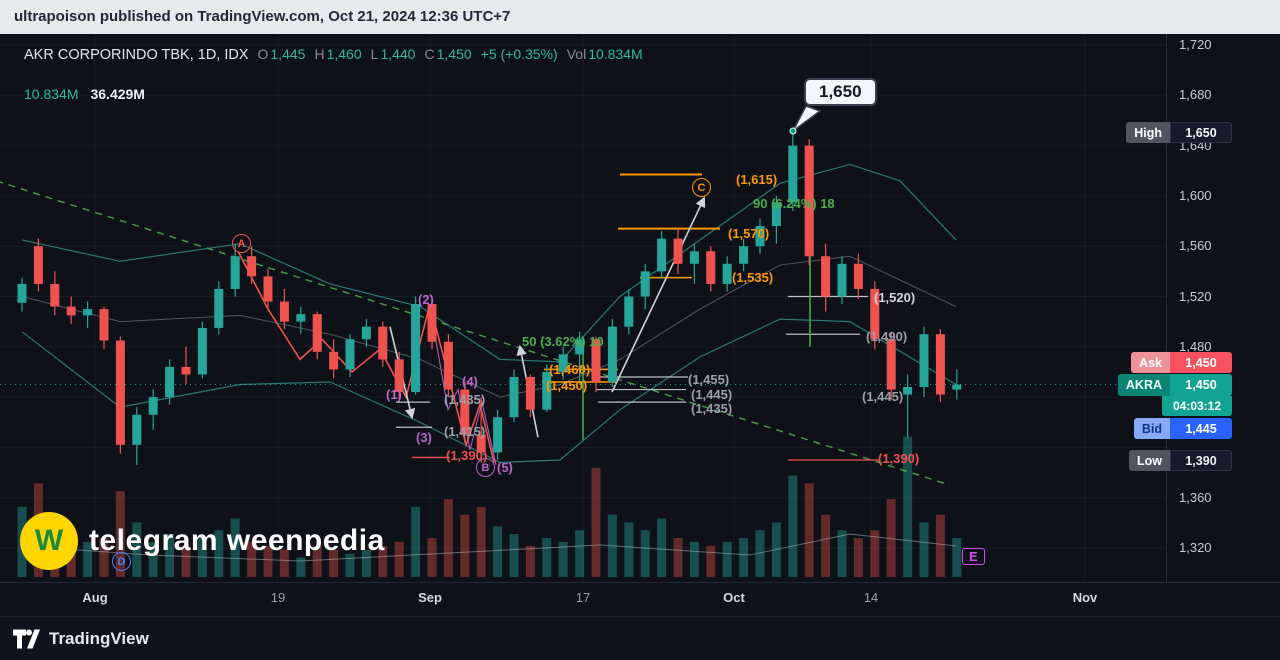 Image resolution: width=1280 pixels, height=660 pixels. I want to click on watermark-text: telegram weenpedia, so click(237, 540).